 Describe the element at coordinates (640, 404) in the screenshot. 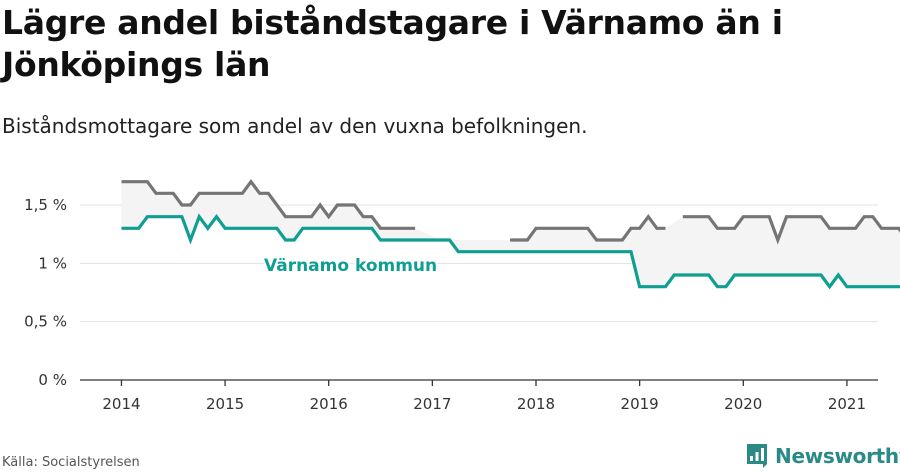

I see `x-tick-label: 2019` at that location.